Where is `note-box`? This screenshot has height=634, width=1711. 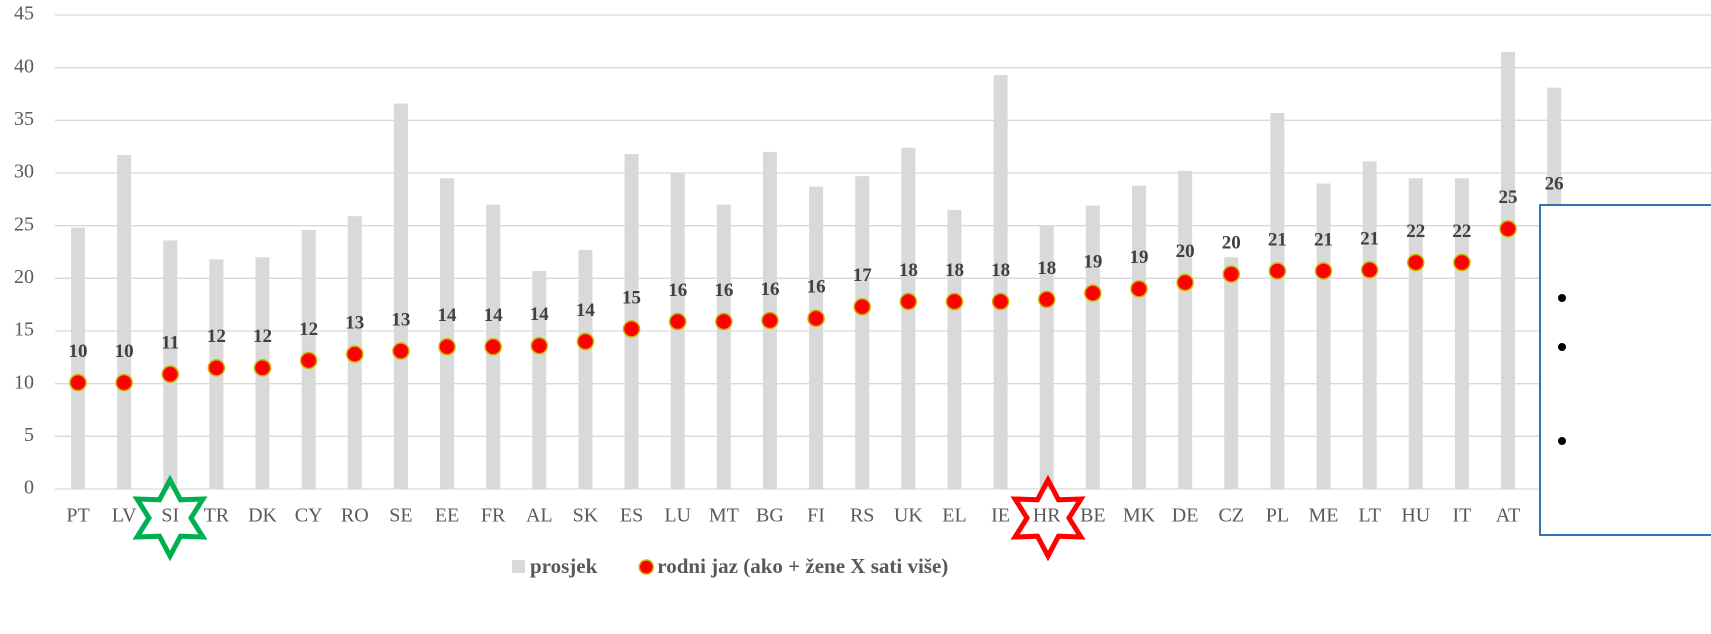 note-box is located at coordinates (1625, 370).